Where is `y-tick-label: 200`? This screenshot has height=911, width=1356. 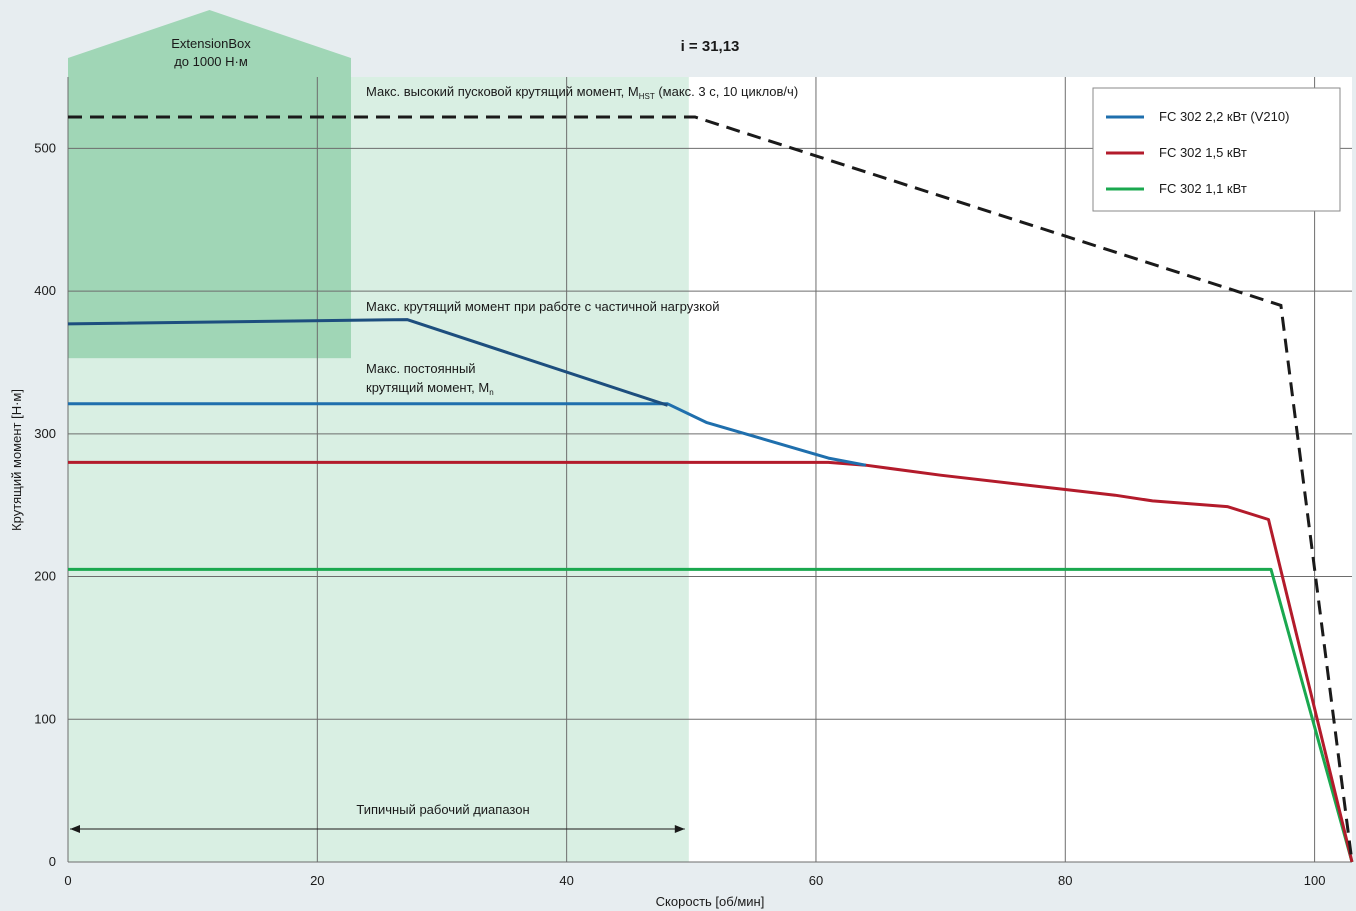 y-tick-label: 200 is located at coordinates (45, 576).